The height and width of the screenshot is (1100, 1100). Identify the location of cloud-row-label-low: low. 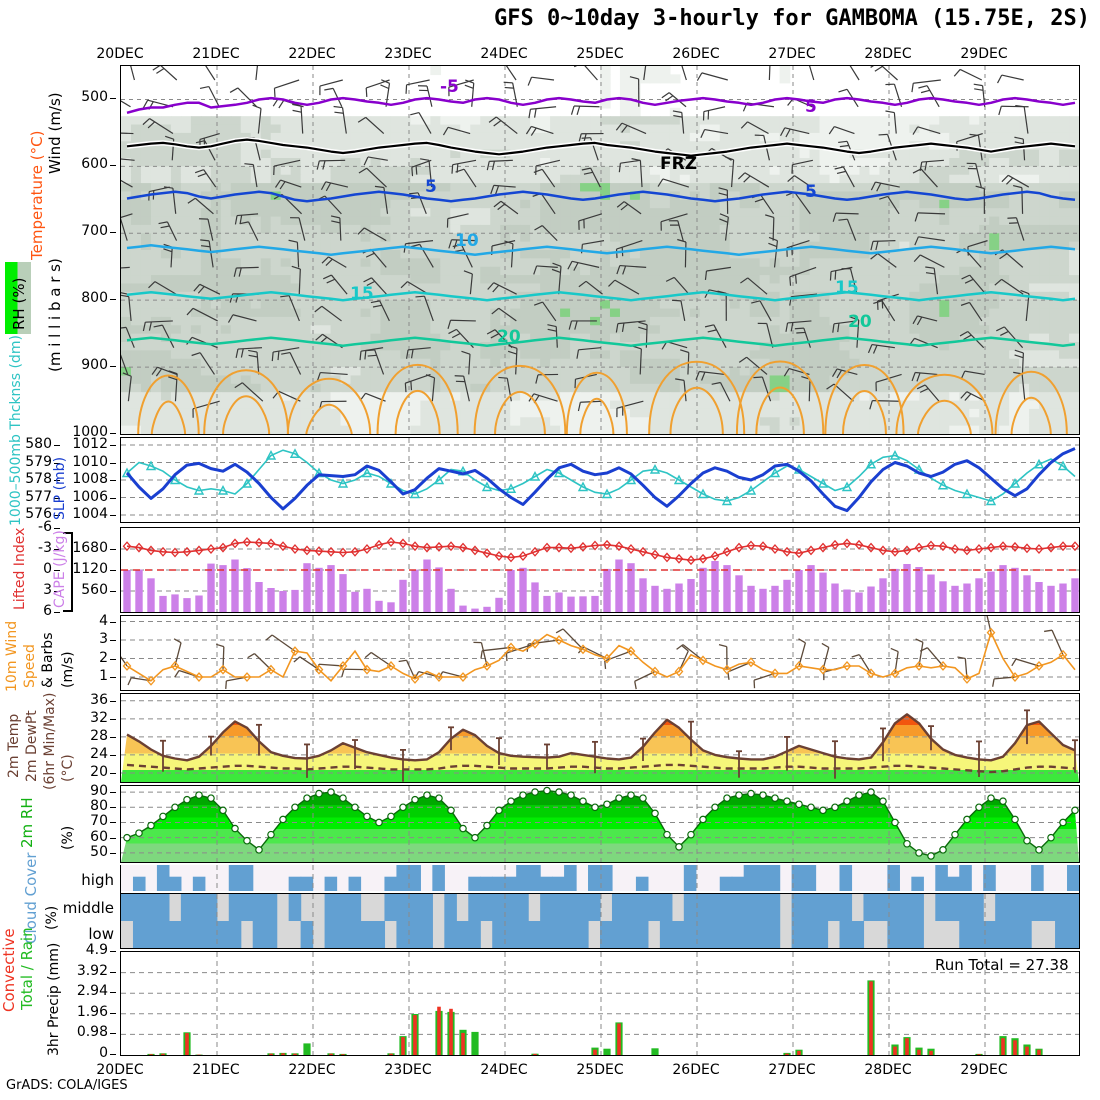
(101, 934).